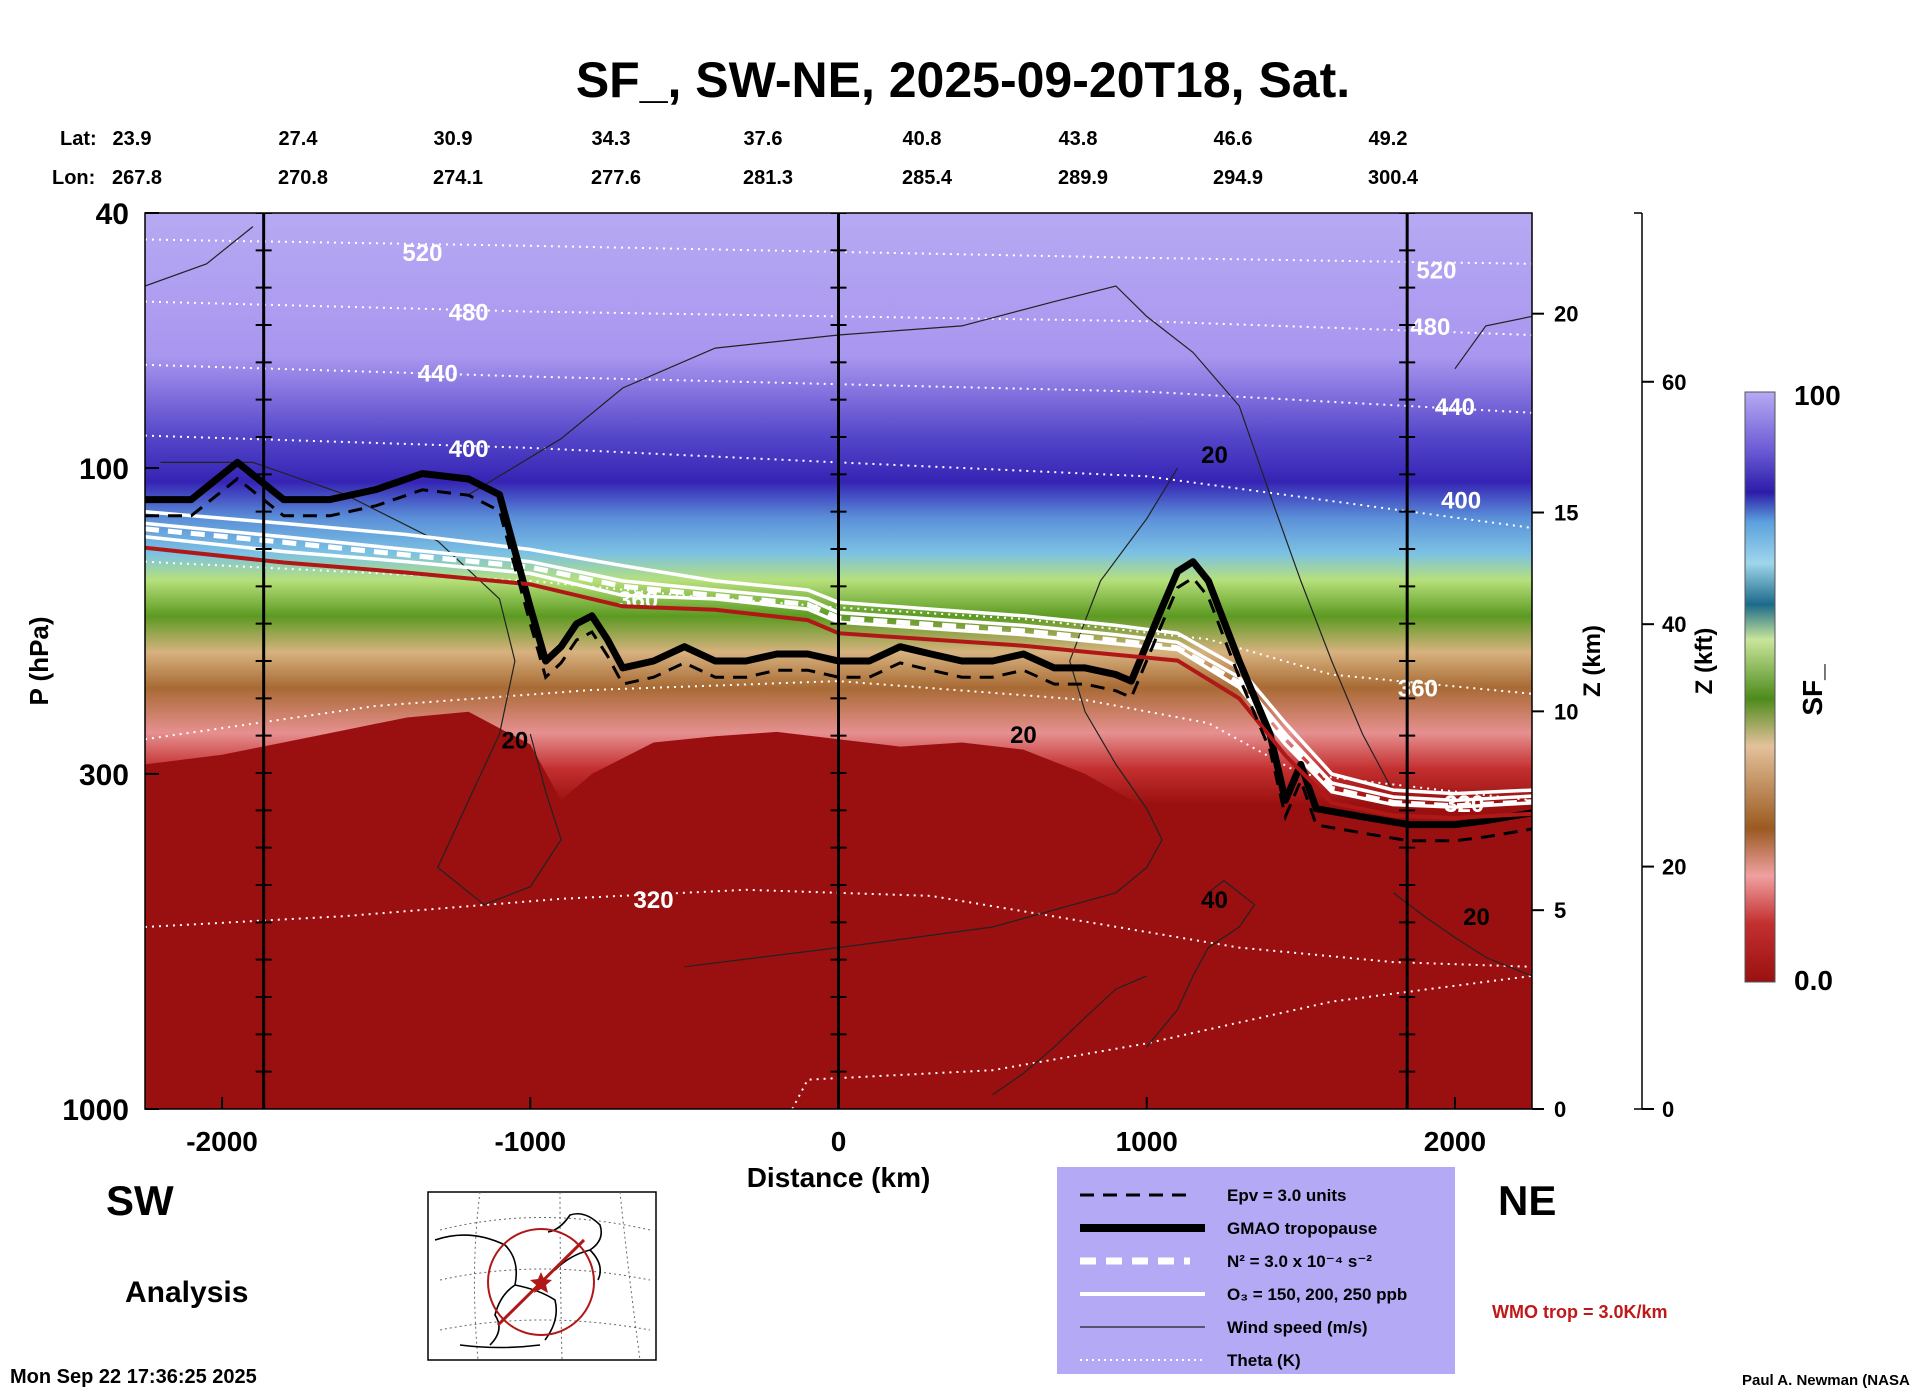  Describe the element at coordinates (104, 775) in the screenshot. I see `y-tick-label: 300` at that location.